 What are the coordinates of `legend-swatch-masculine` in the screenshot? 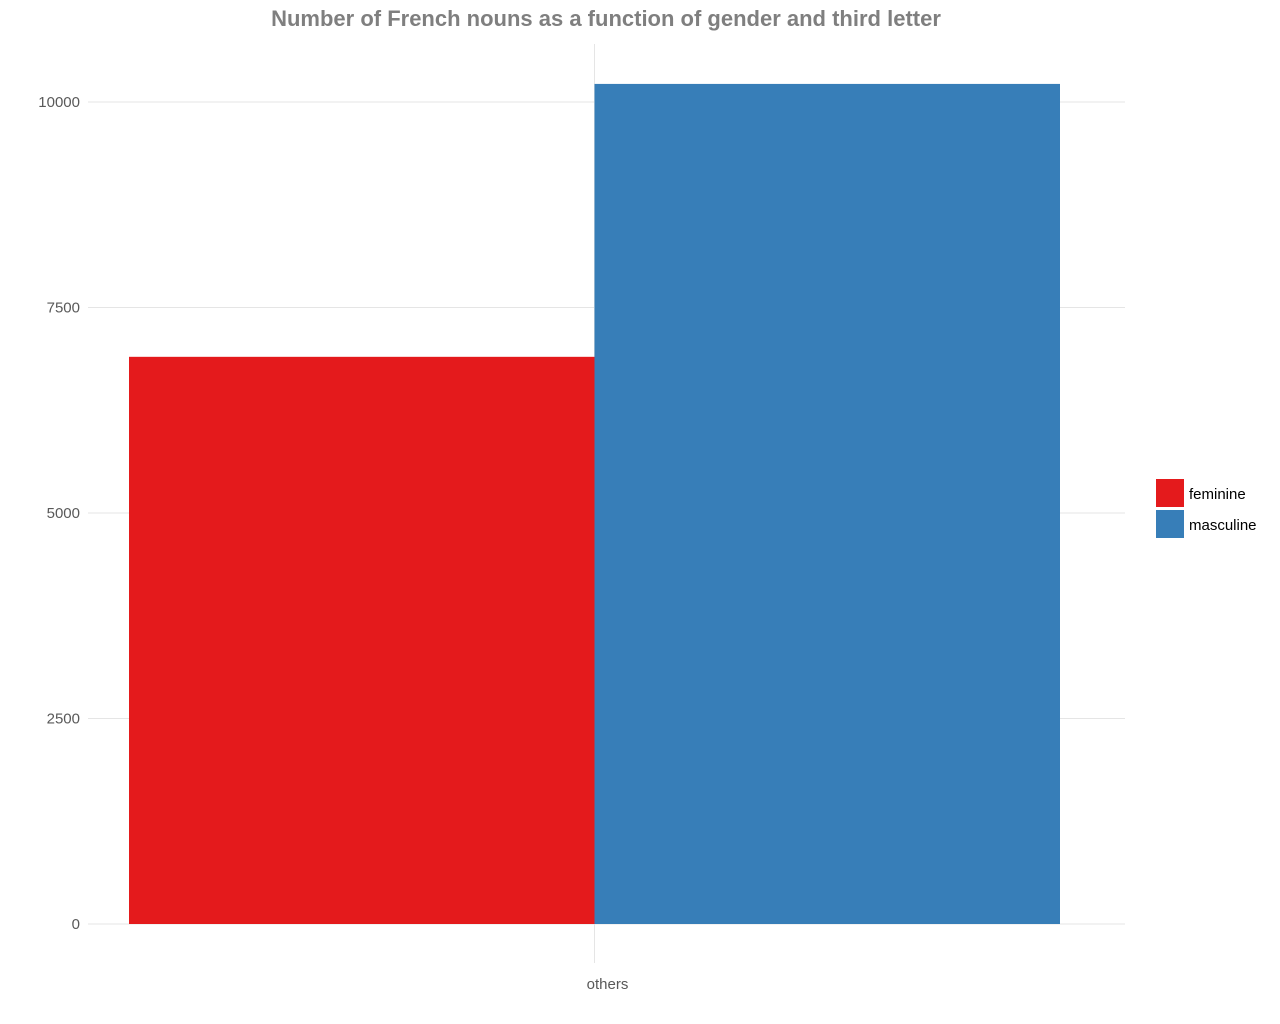 It's located at (1170, 524).